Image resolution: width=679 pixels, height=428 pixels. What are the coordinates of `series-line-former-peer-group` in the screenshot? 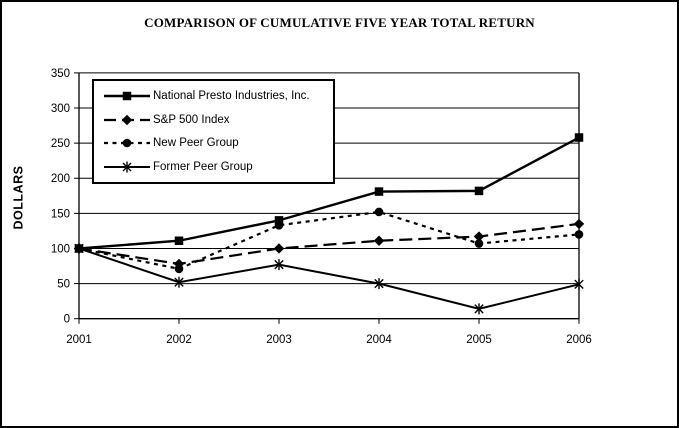 It's located at (329, 278).